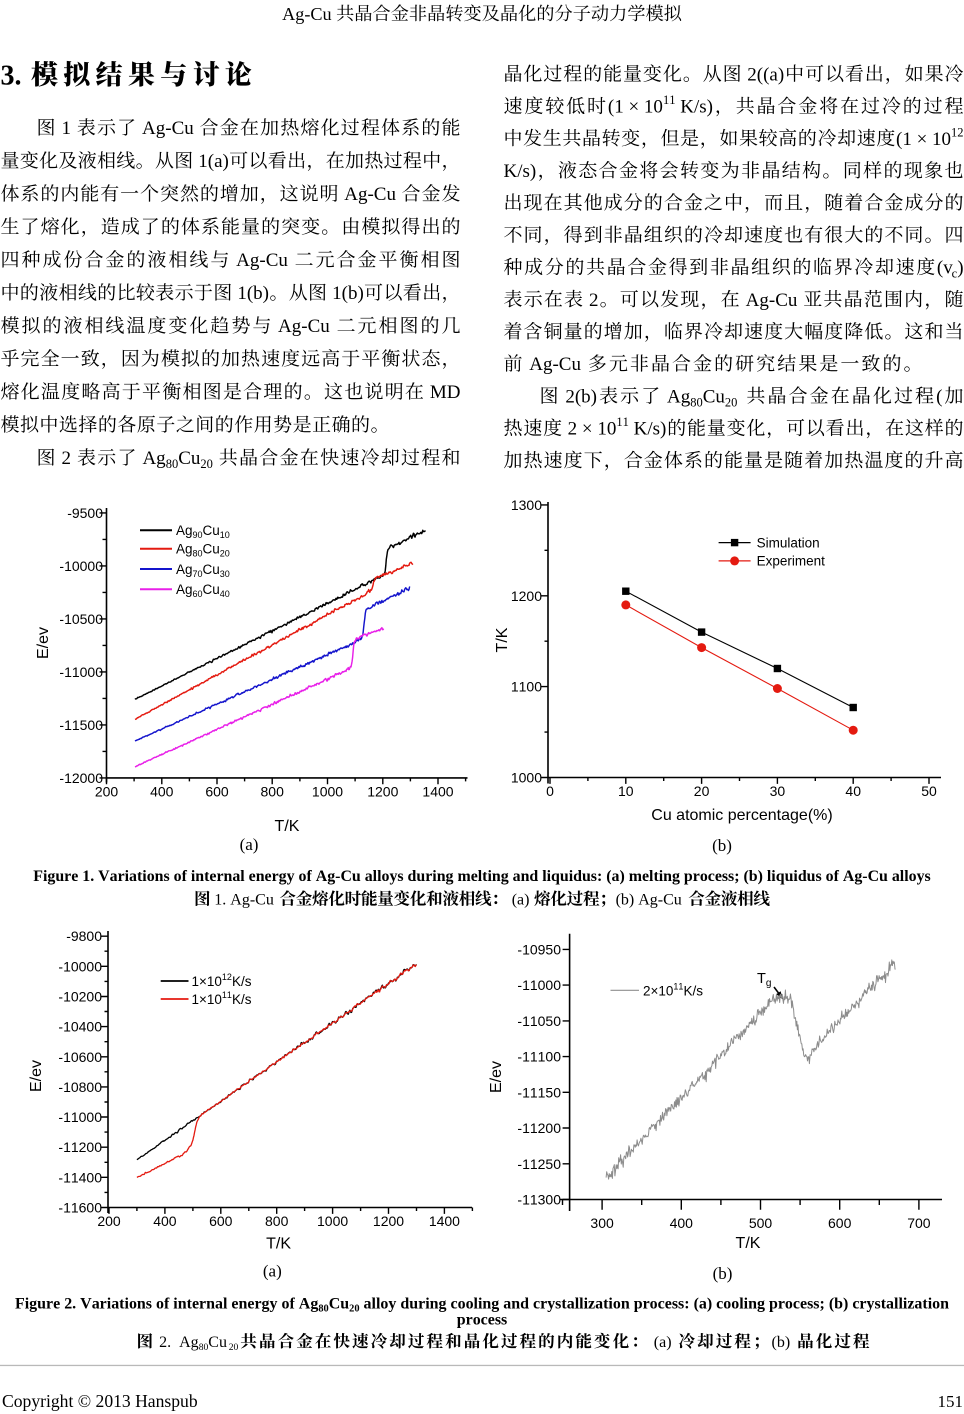 This screenshot has height=1414, width=964. I want to click on svg-text: 10, so click(626, 791).